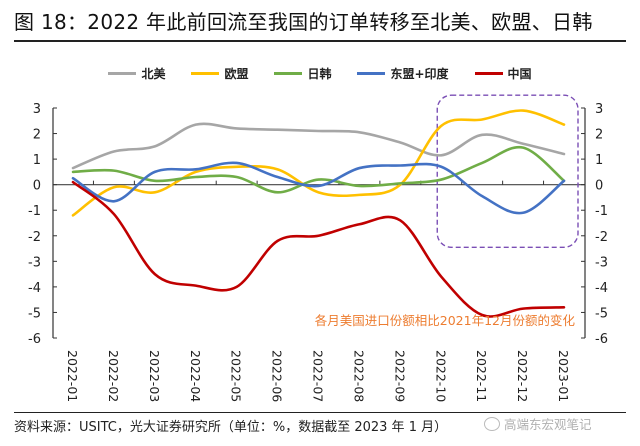  Describe the element at coordinates (548, 423) in the screenshot. I see `watermark-text: 高端东宏观笔记` at that location.